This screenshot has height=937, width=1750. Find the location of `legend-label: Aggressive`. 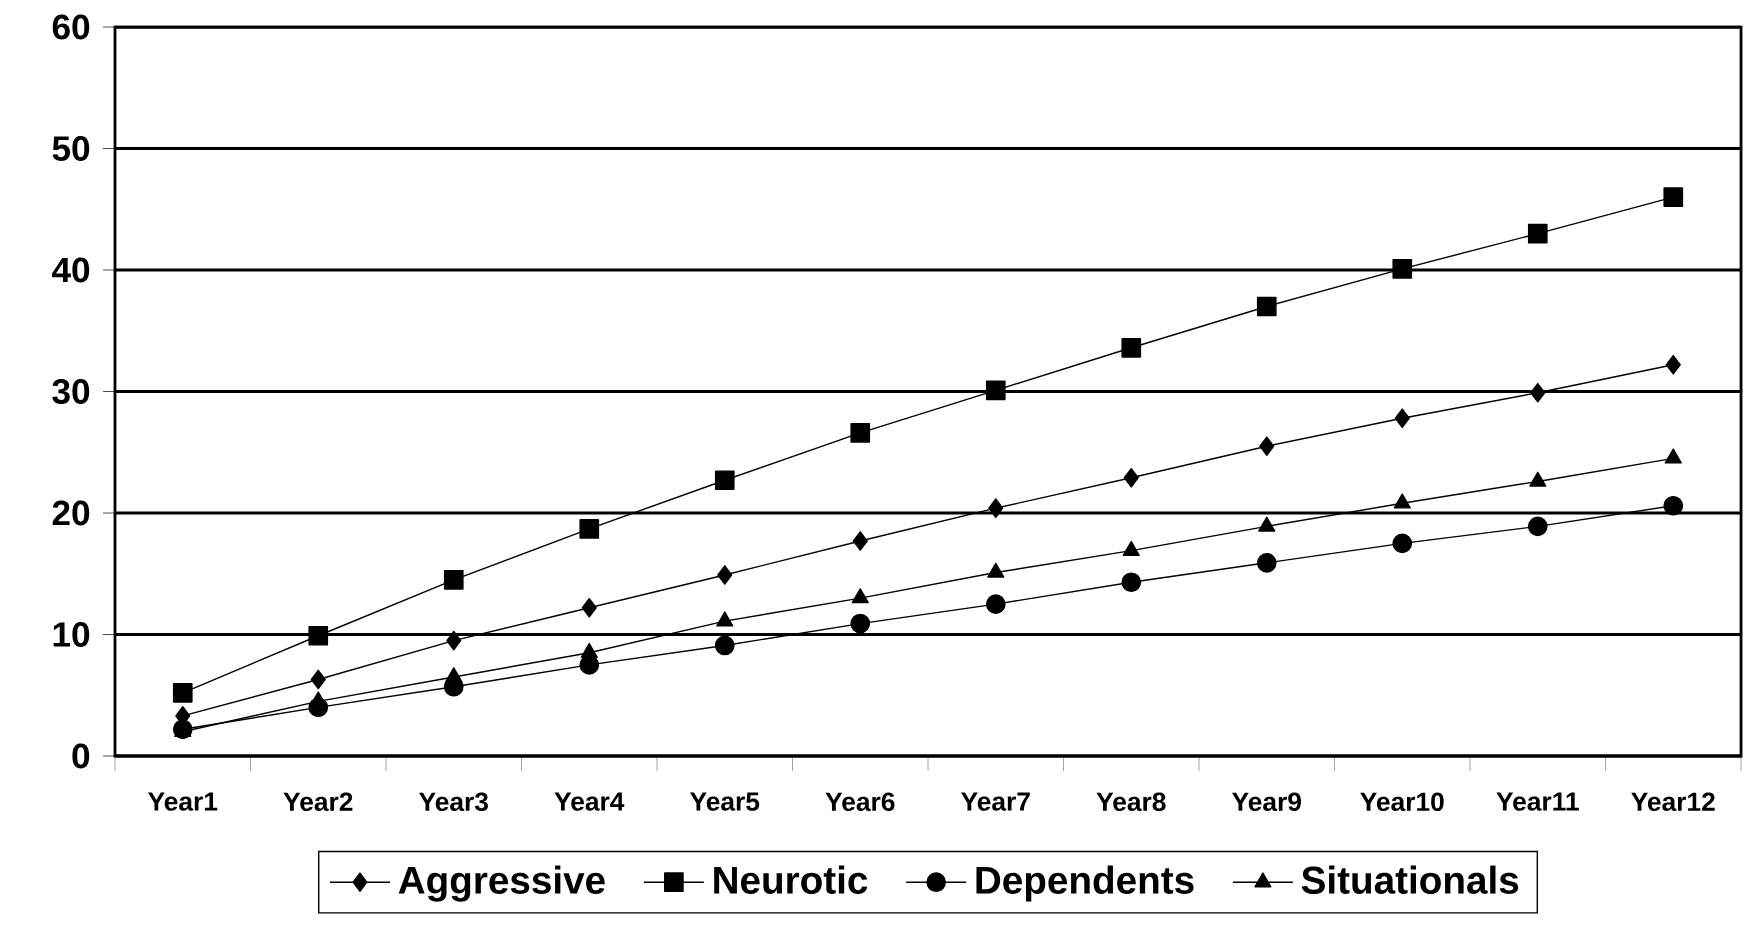

legend-label: Aggressive is located at coordinates (501, 883).